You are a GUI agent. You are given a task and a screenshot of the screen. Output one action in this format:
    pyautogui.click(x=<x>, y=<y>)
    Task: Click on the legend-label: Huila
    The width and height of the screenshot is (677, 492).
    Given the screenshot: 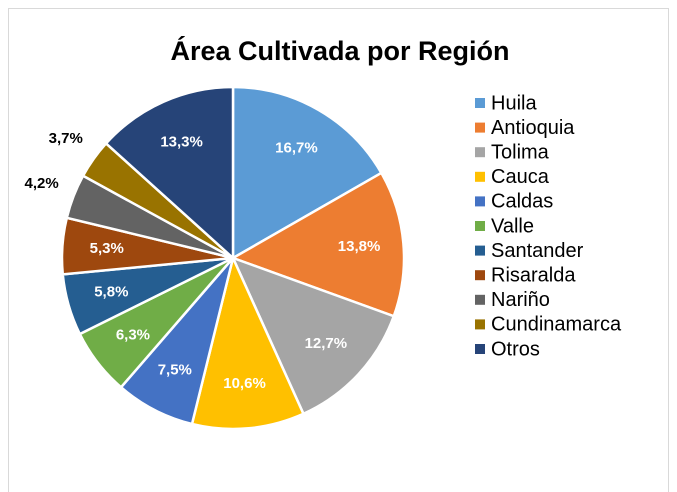 What is the action you would take?
    pyautogui.click(x=514, y=103)
    